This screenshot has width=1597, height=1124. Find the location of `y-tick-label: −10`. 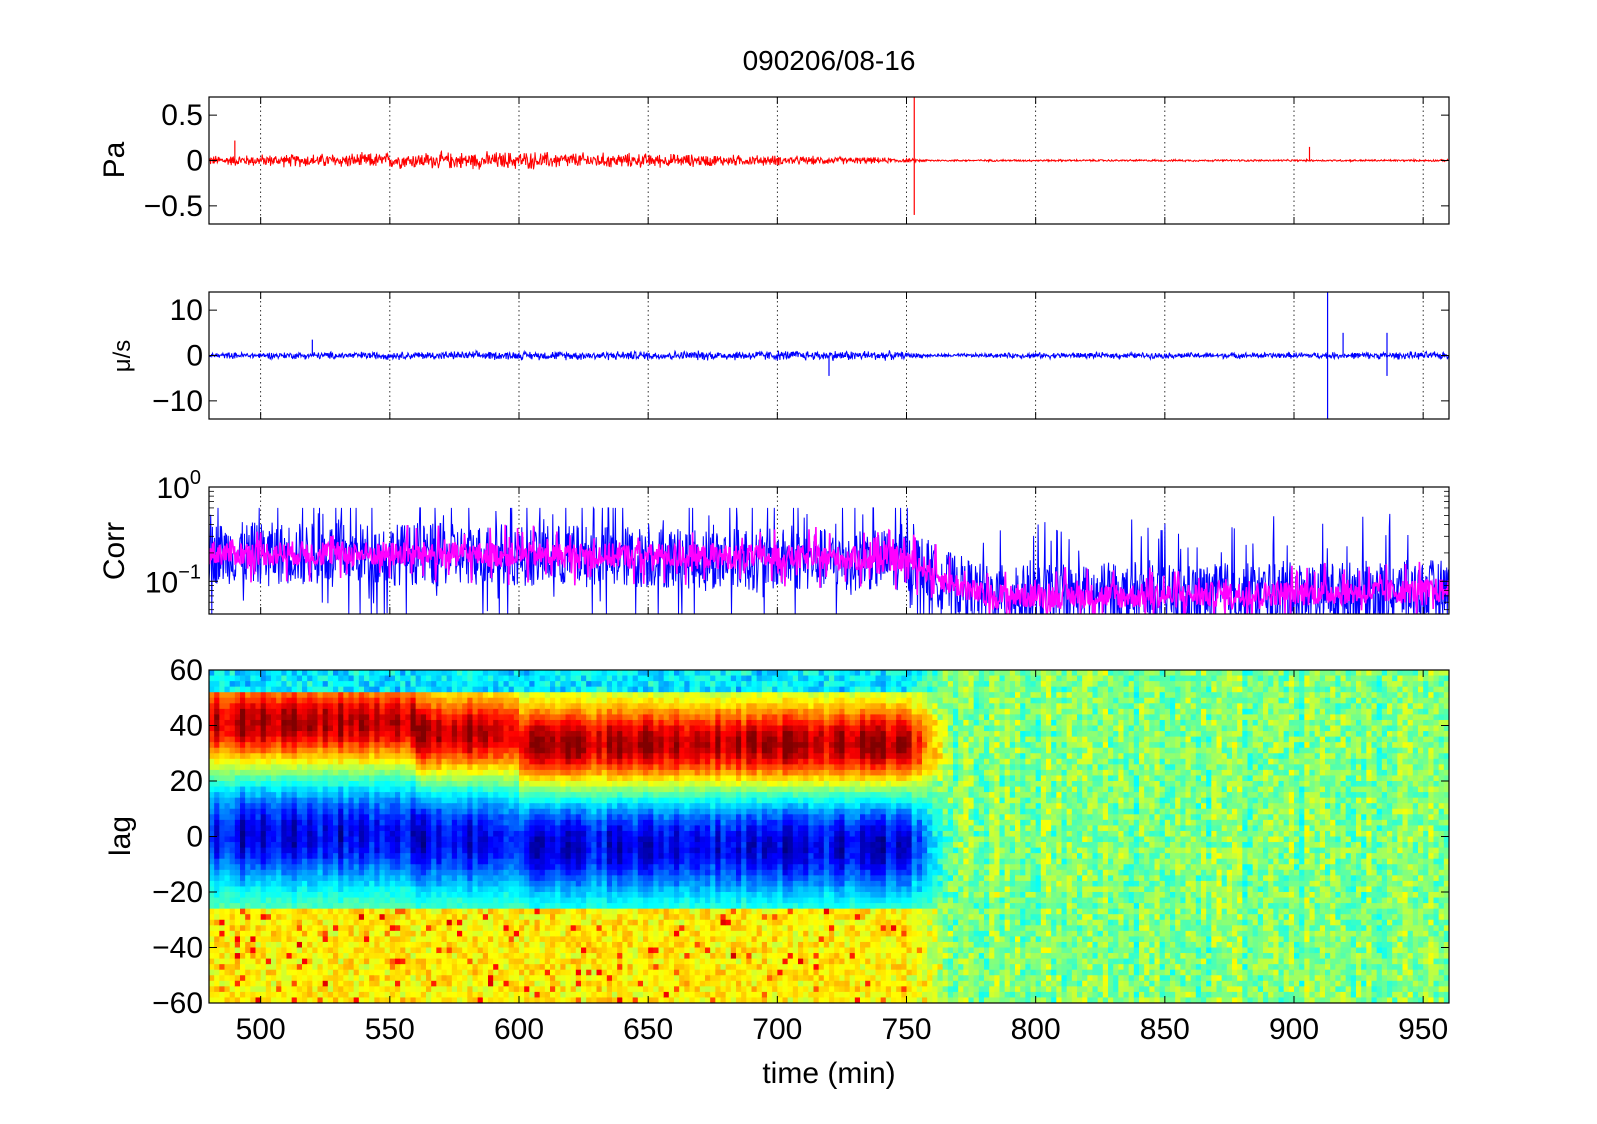

y-tick-label: −10 is located at coordinates (177, 401).